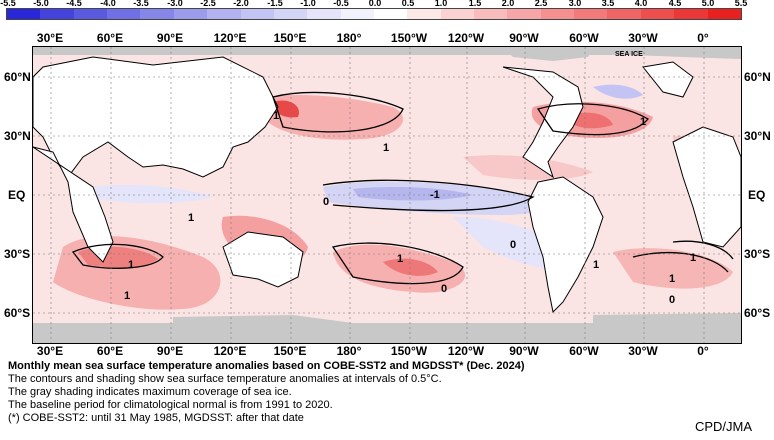  What do you see at coordinates (675, 4) in the screenshot?
I see `colorbar-label: 4.5` at bounding box center [675, 4].